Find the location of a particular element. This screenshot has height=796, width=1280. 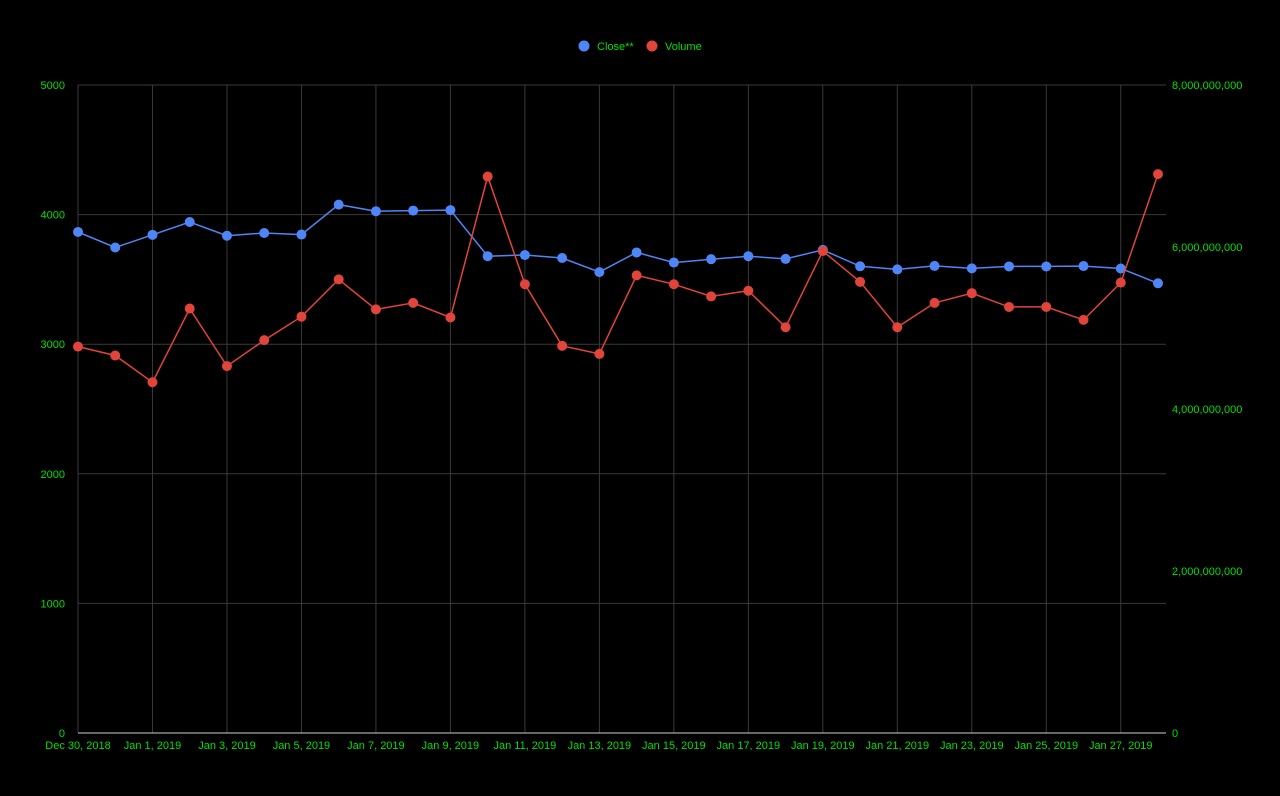

left-axis-tick-label: 4000 is located at coordinates (53, 216).